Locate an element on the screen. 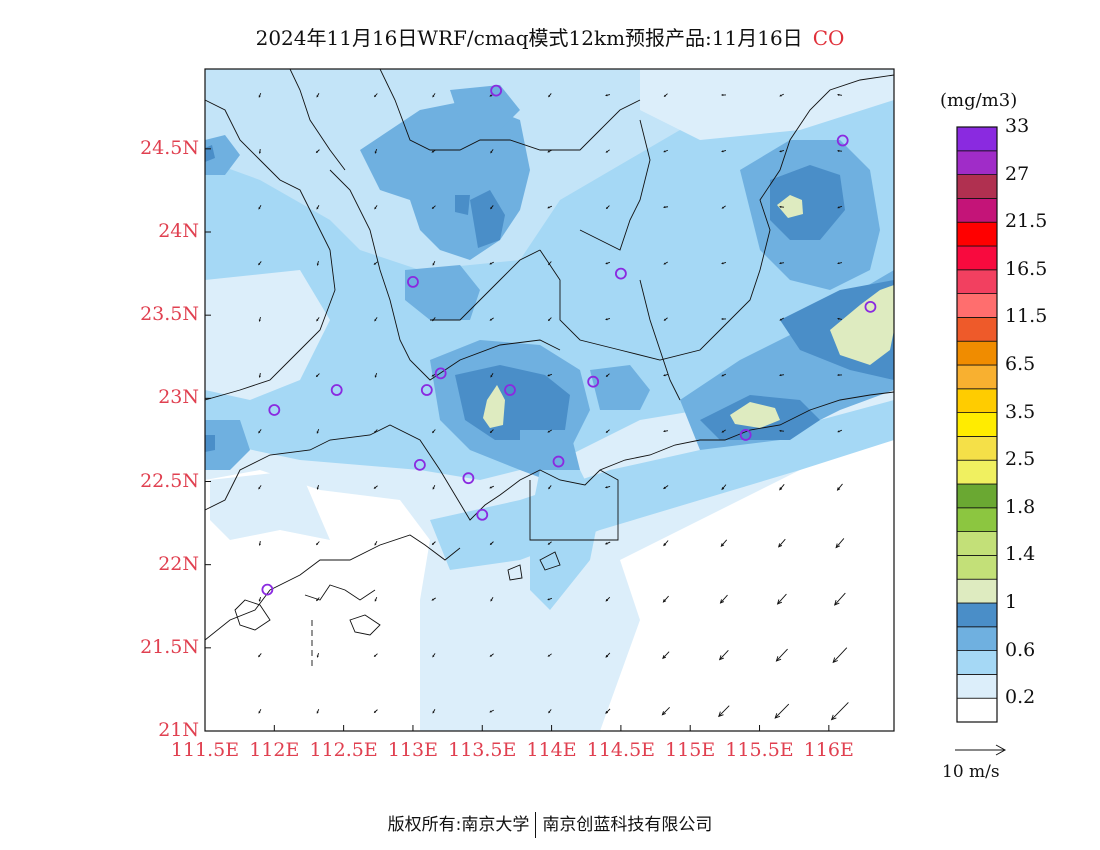  lat-label: 23.5N is located at coordinates (169, 314).